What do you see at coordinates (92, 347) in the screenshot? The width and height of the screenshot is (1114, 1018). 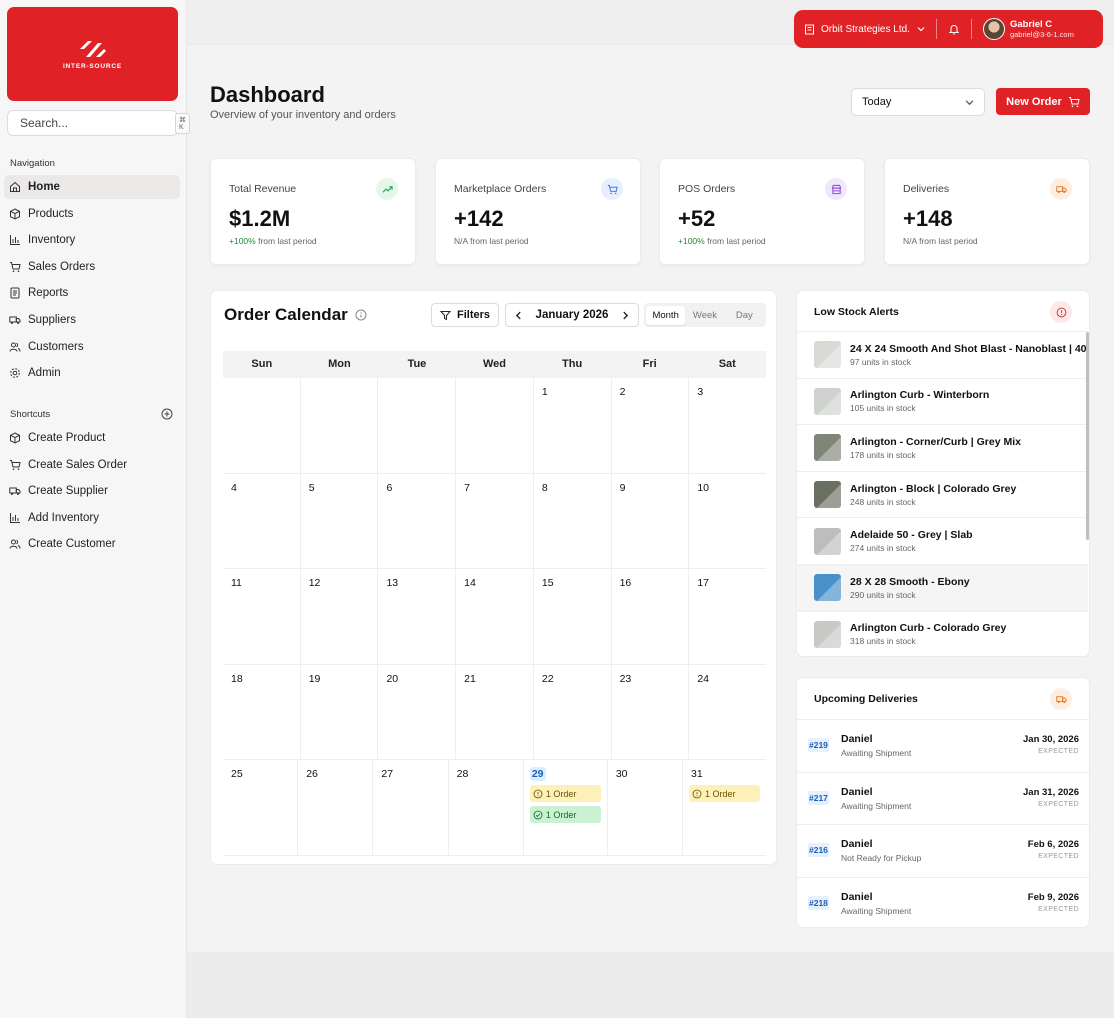 I see `sidebar-item-customers: Customers` at bounding box center [92, 347].